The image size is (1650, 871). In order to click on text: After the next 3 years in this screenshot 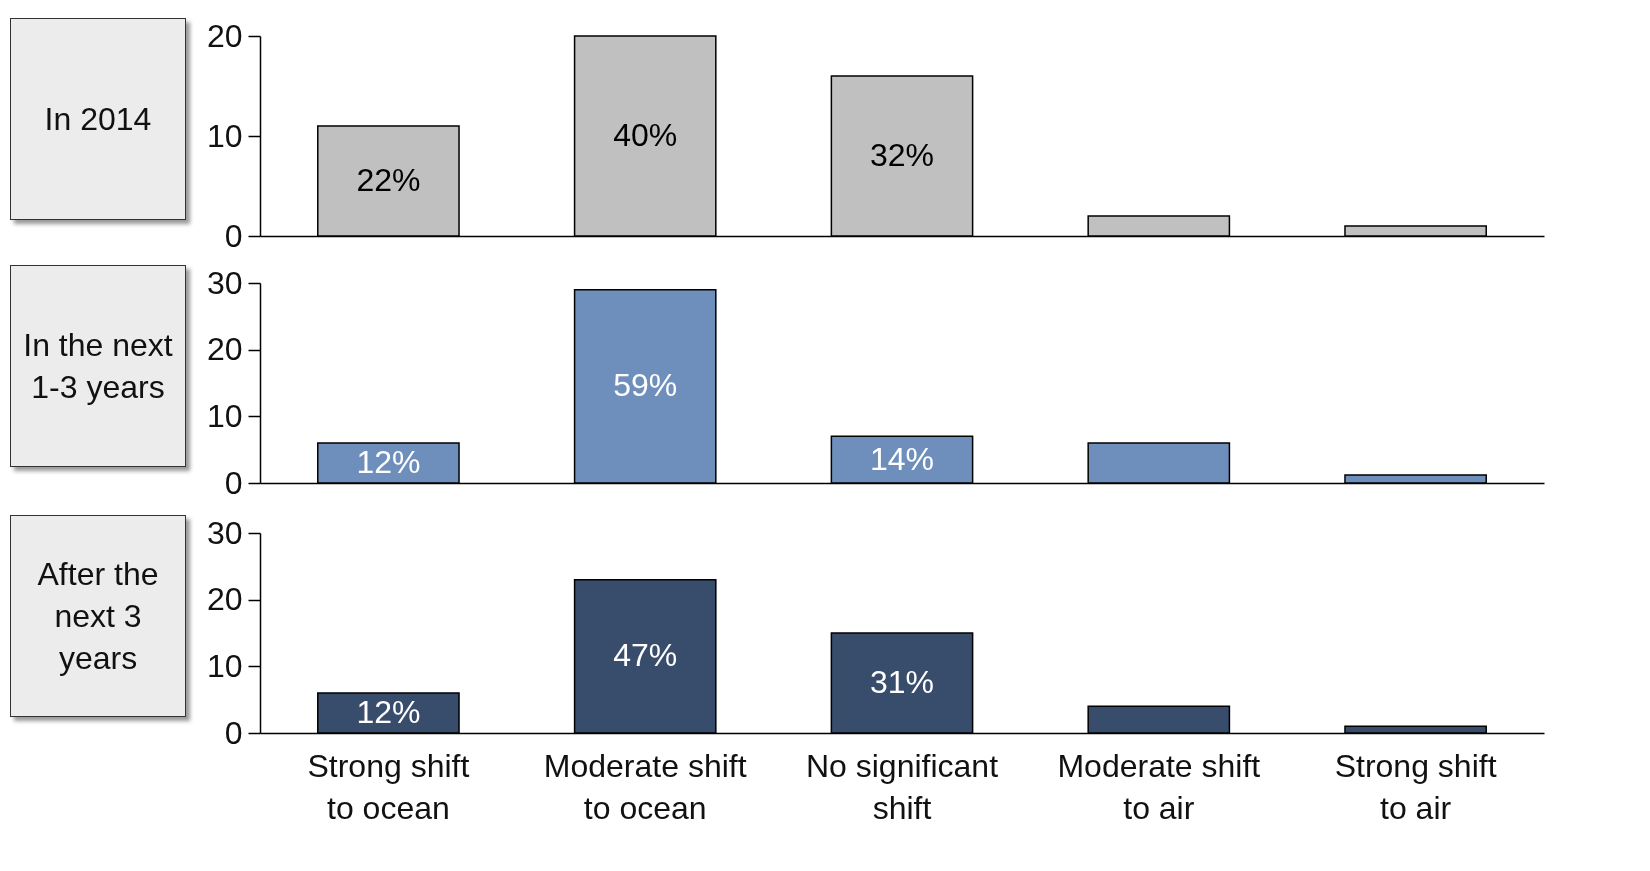, I will do `click(98, 616)`.